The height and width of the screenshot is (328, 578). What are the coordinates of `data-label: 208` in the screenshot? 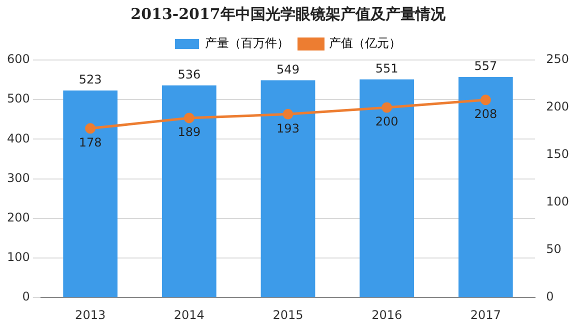 It's located at (486, 114).